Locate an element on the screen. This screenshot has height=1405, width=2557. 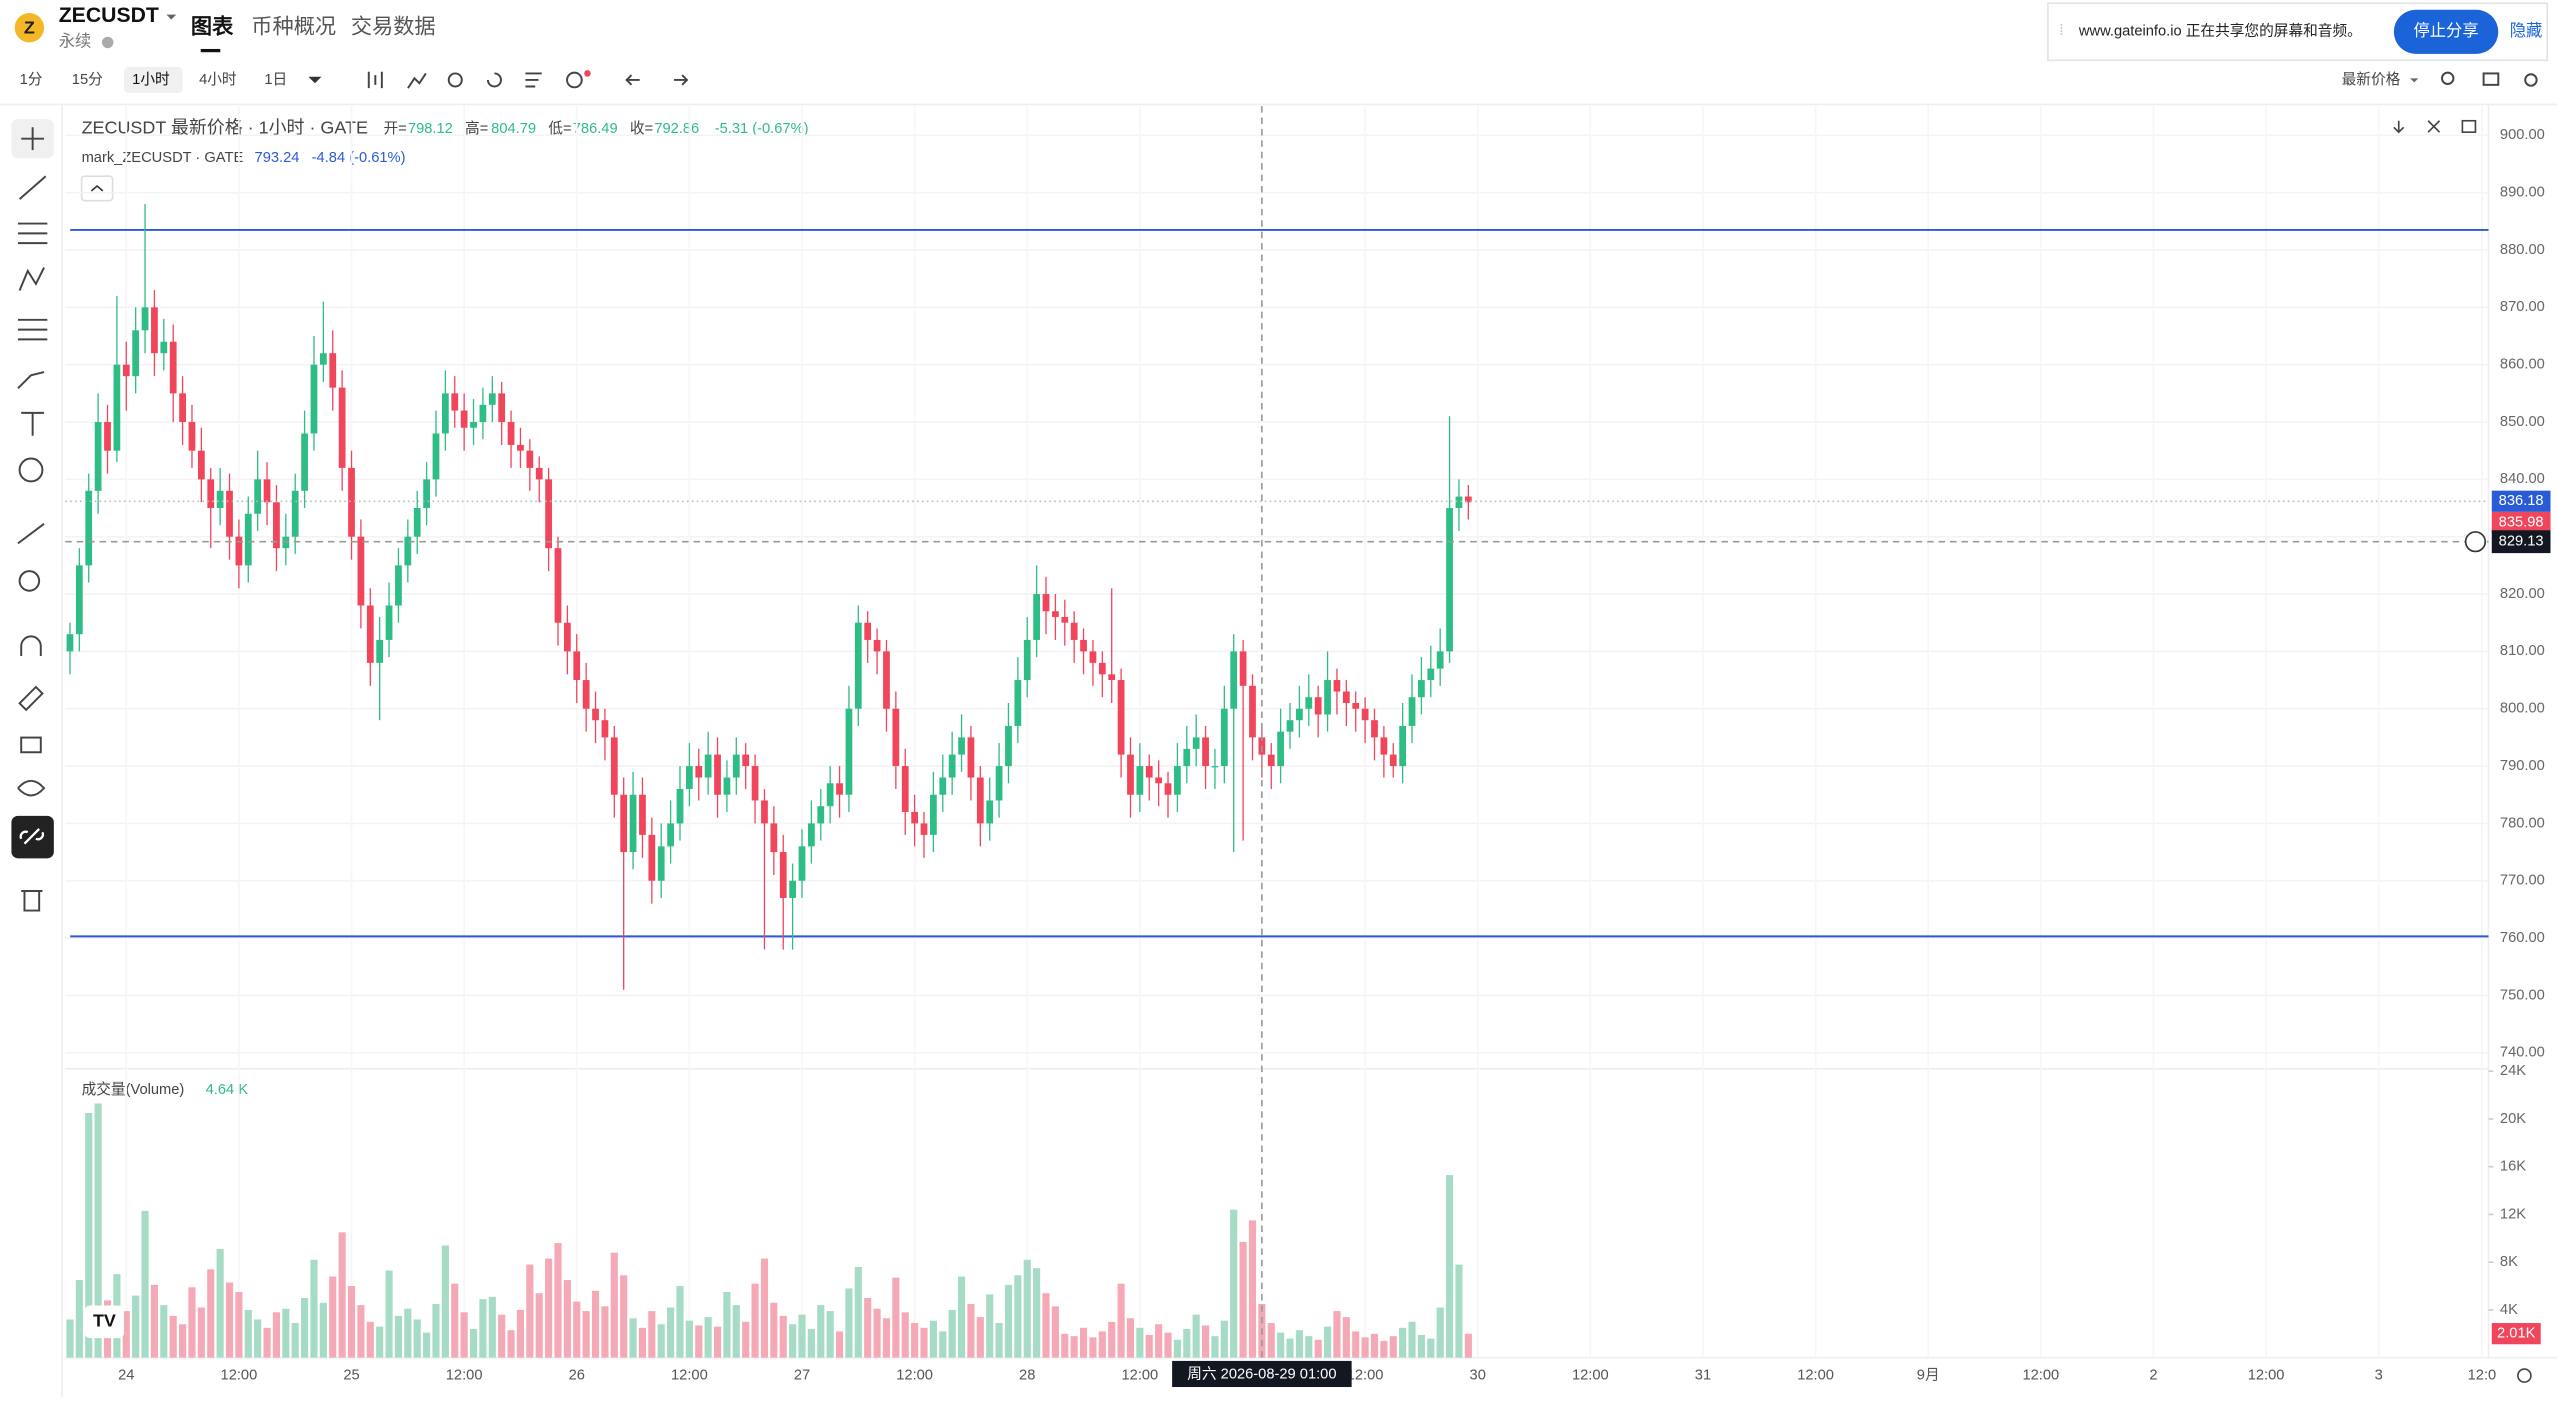
interval: 4小时 is located at coordinates (218, 79).